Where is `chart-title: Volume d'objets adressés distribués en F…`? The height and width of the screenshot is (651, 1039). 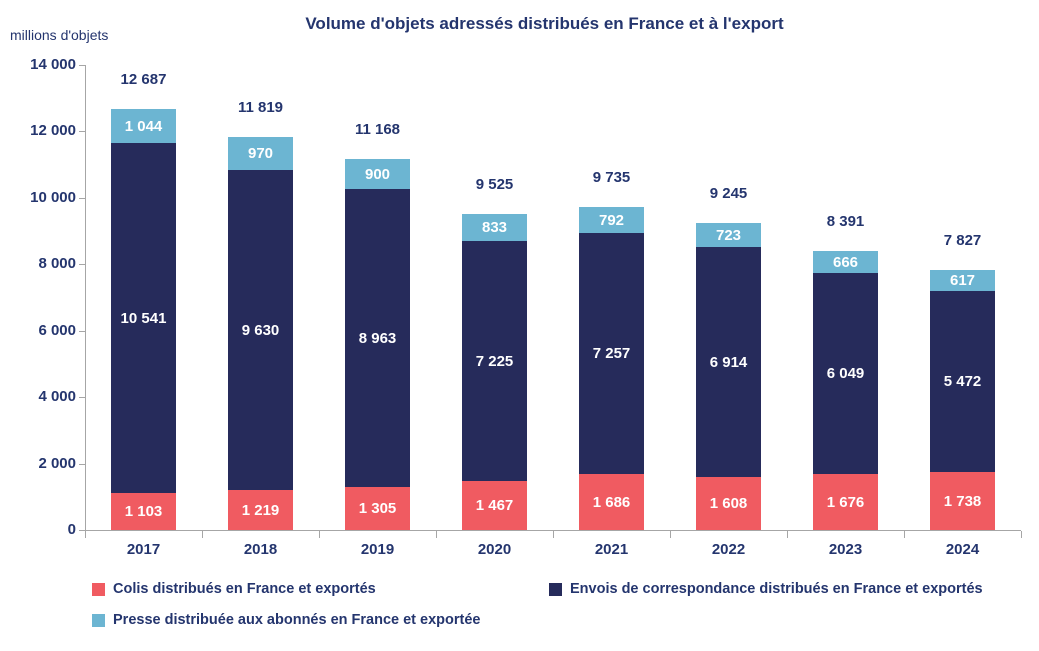
chart-title: Volume d'objets adressés distribués en F… is located at coordinates (544, 23).